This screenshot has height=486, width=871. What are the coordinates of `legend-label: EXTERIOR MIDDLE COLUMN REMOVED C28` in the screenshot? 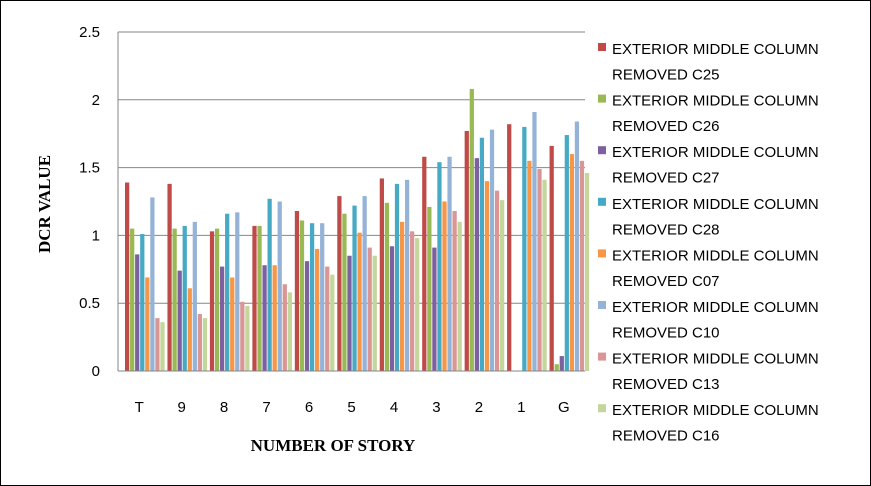 It's located at (715, 217).